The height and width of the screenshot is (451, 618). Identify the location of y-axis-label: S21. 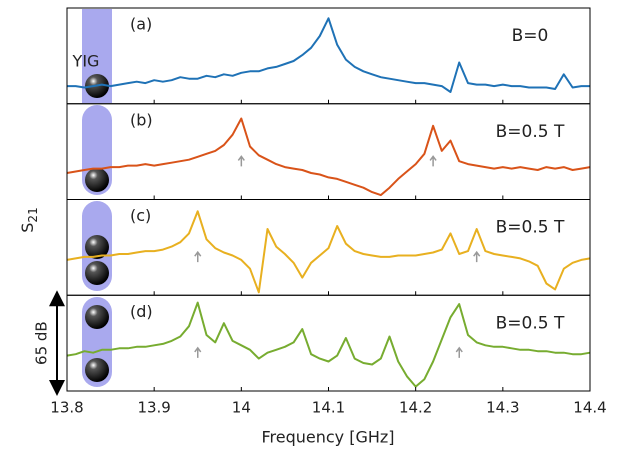
(29, 219).